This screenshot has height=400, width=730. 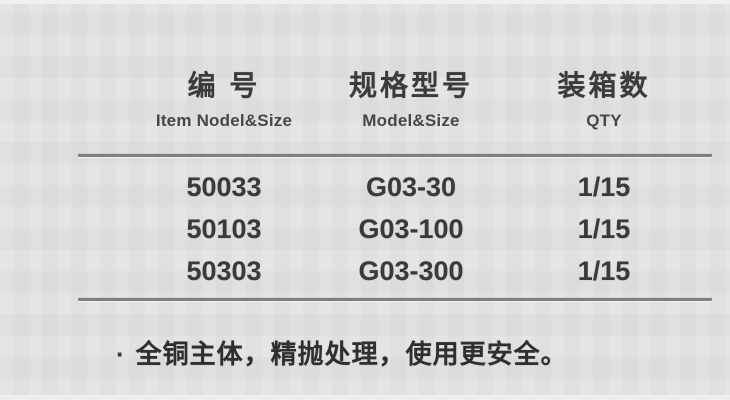 What do you see at coordinates (224, 85) in the screenshot?
I see `header-item-no-zh: 编 号` at bounding box center [224, 85].